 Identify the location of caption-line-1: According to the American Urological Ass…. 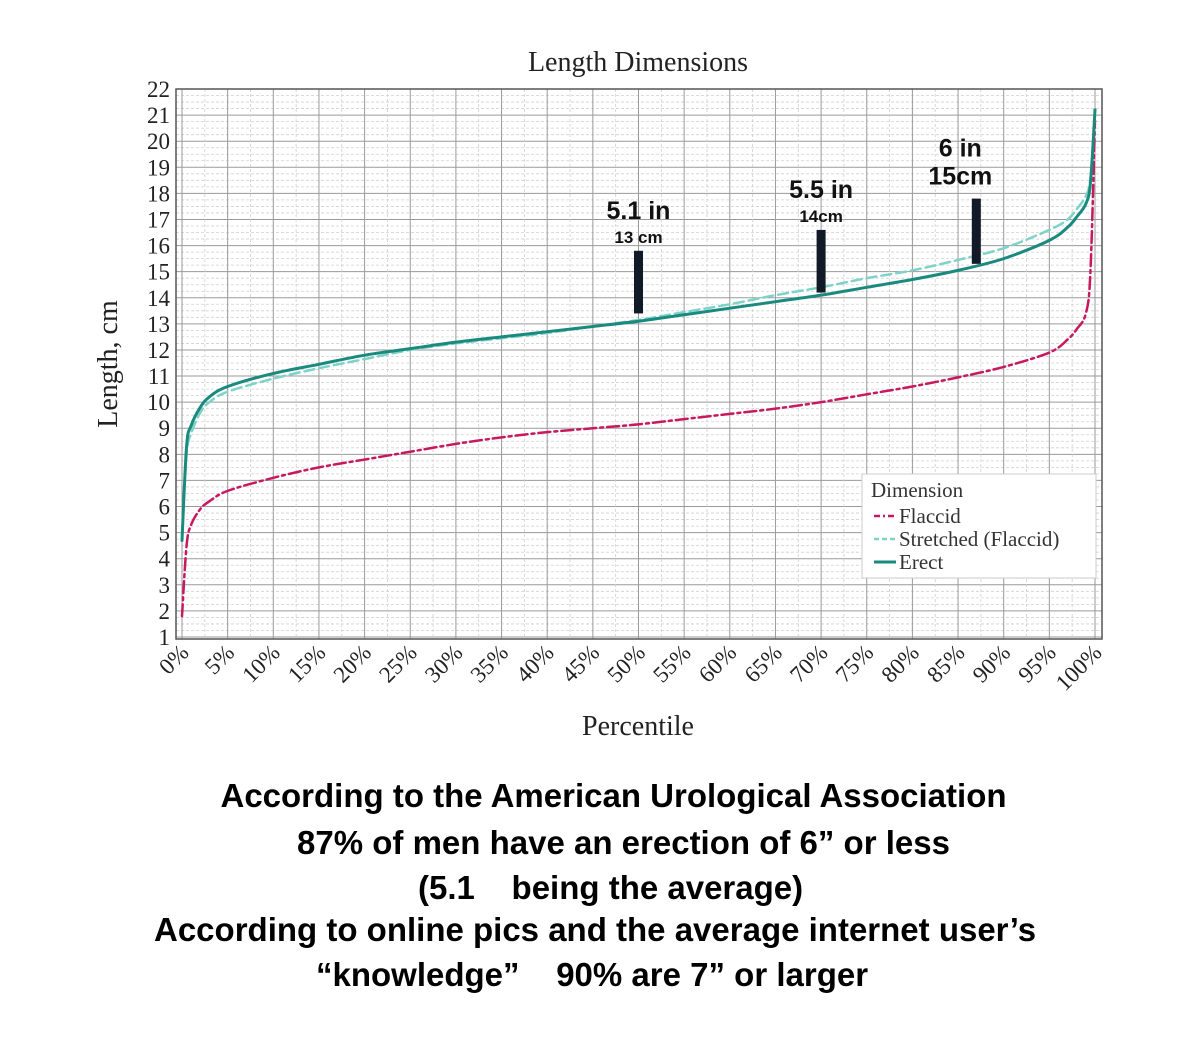
(613, 795).